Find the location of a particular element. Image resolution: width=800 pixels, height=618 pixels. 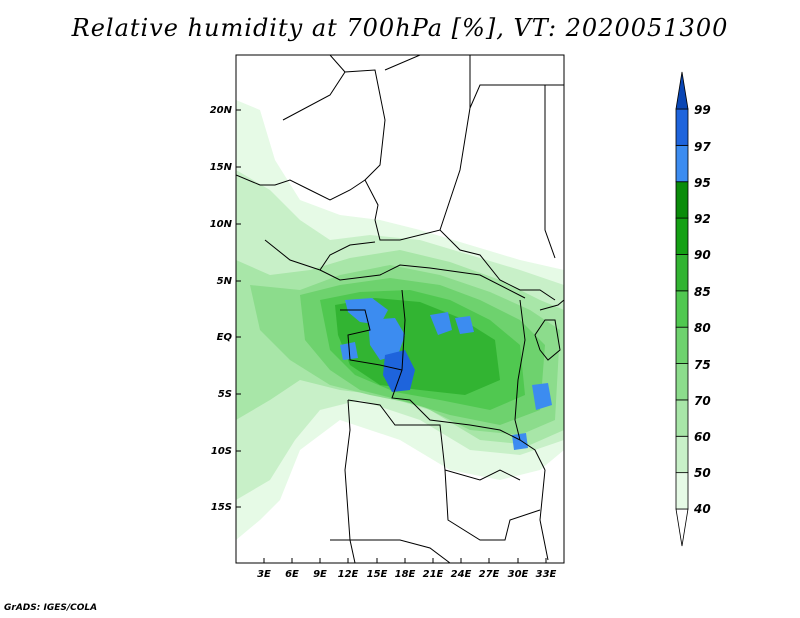

lon-label: 21E is located at coordinates (433, 574).